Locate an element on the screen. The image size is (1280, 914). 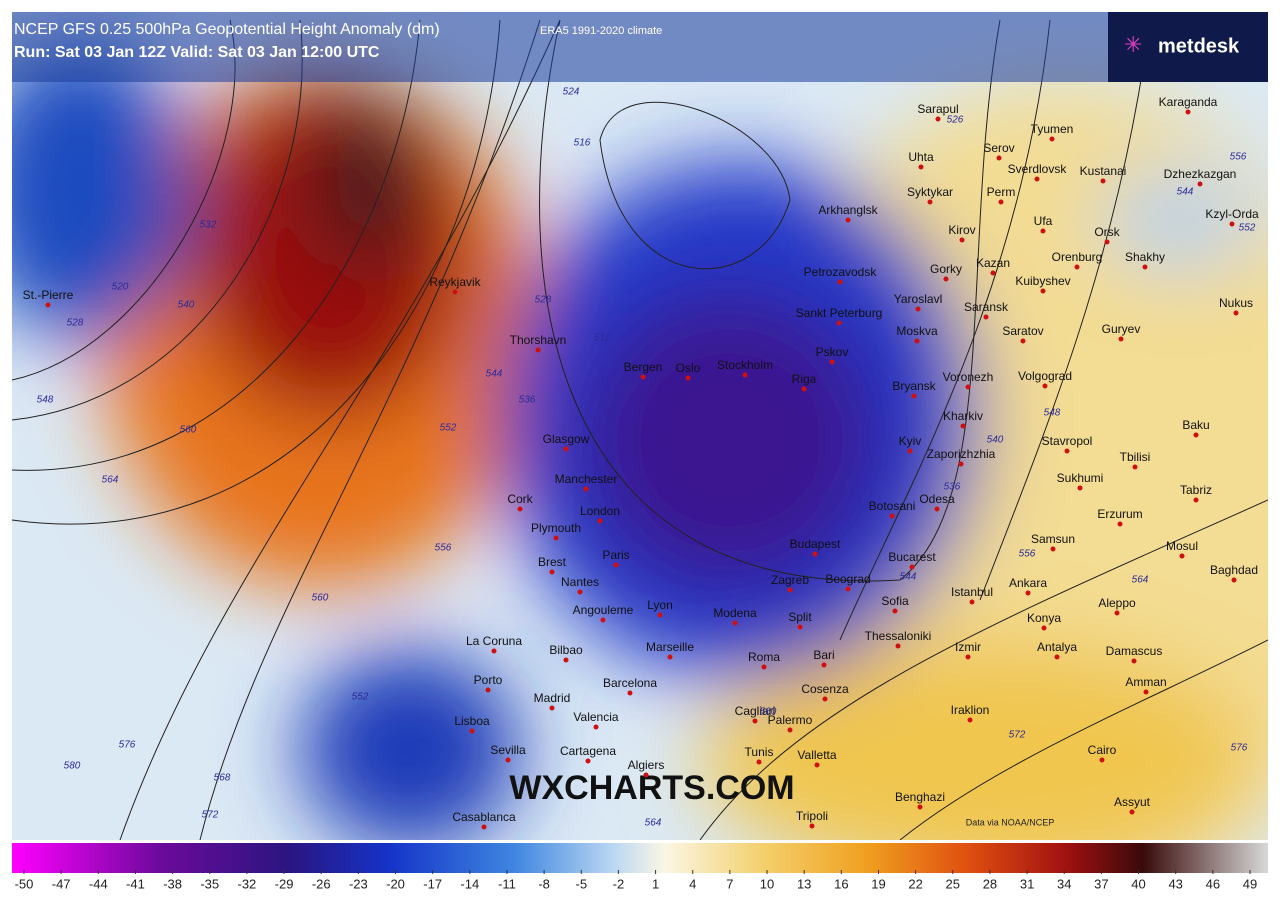
city-label: Gorky is located at coordinates (946, 269).